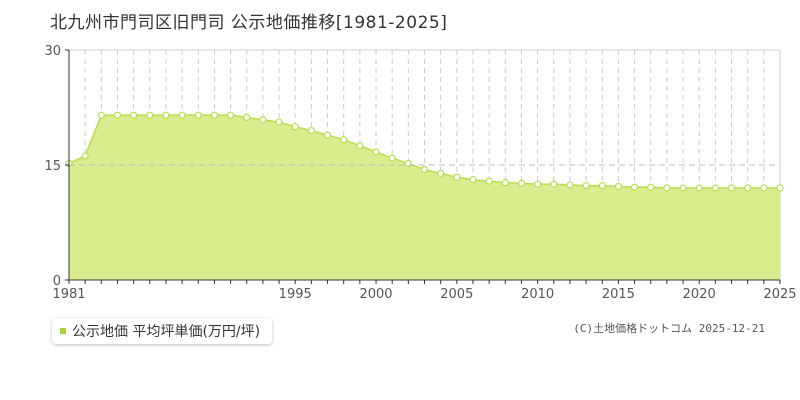  Describe the element at coordinates (295, 127) in the screenshot. I see `data-point-1995` at that location.